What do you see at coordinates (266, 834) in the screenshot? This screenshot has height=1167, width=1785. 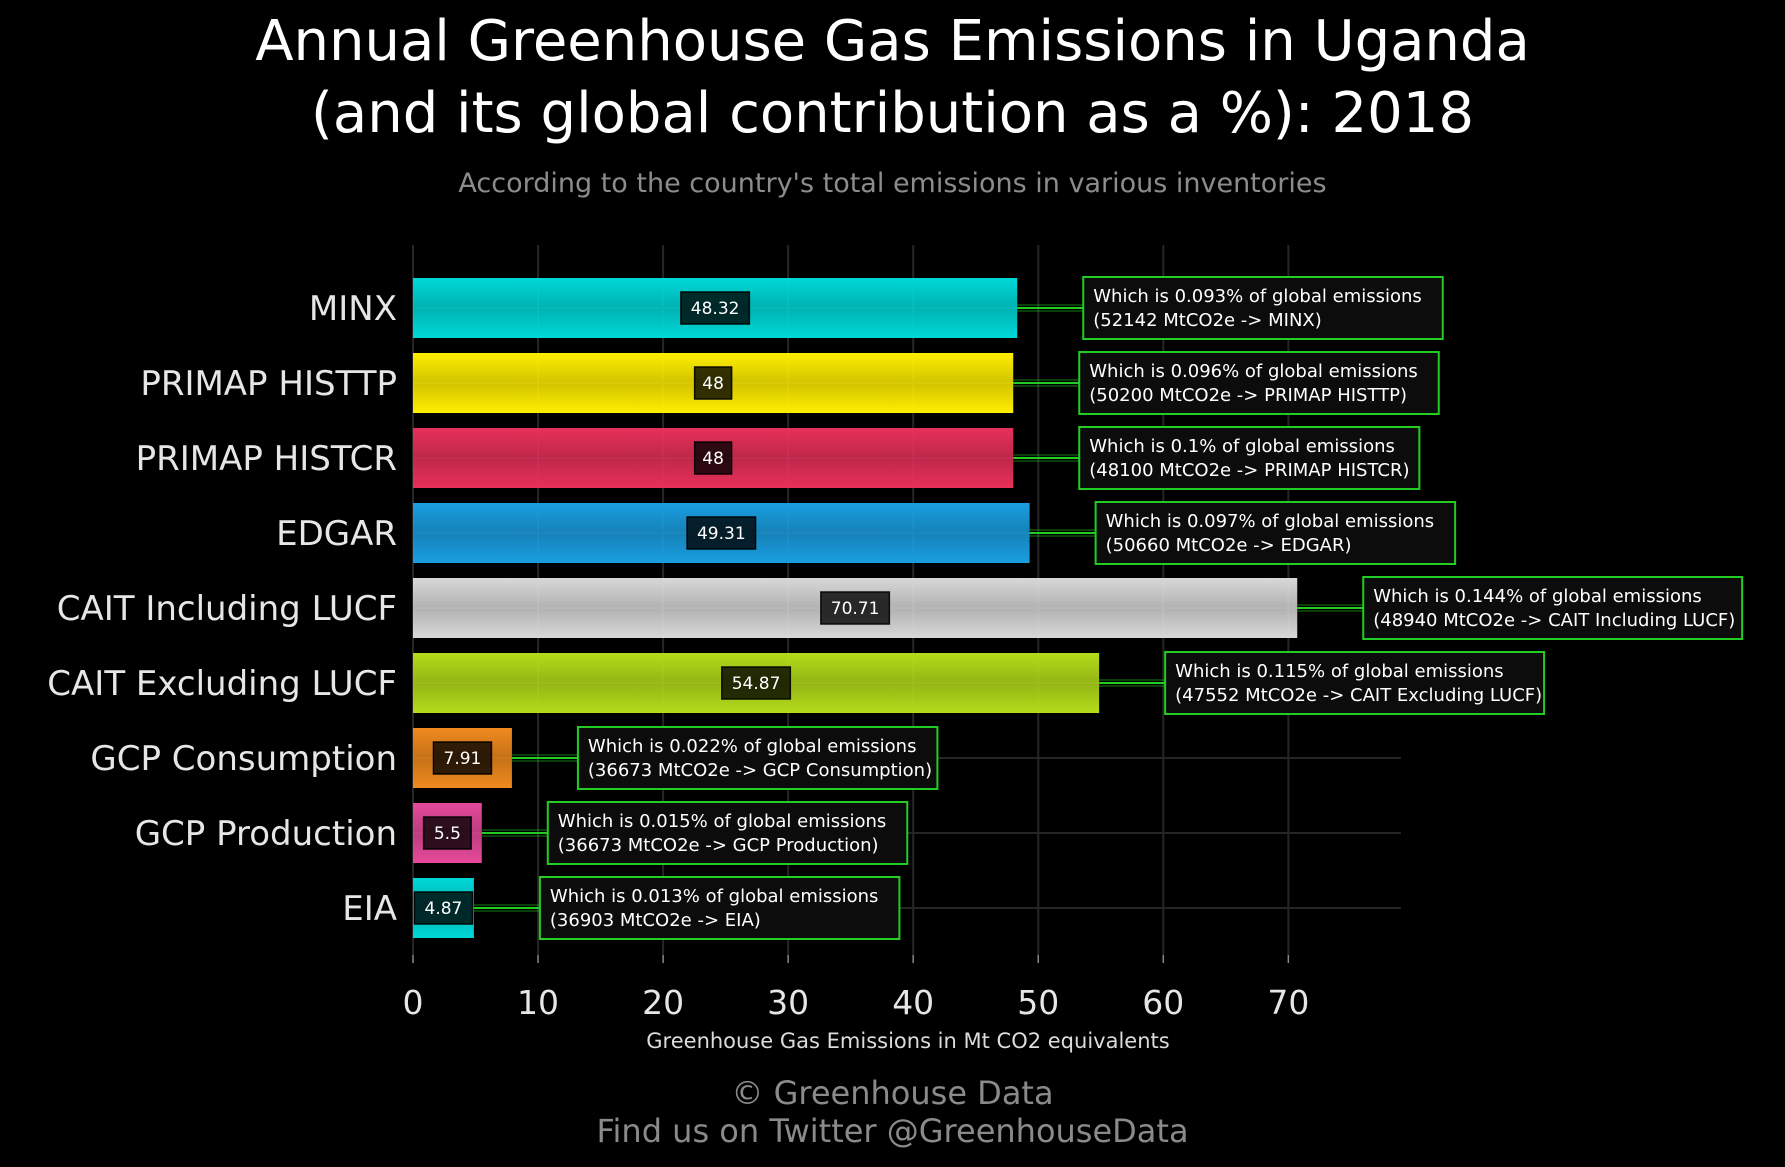 I see `category-label: GCP Production` at bounding box center [266, 834].